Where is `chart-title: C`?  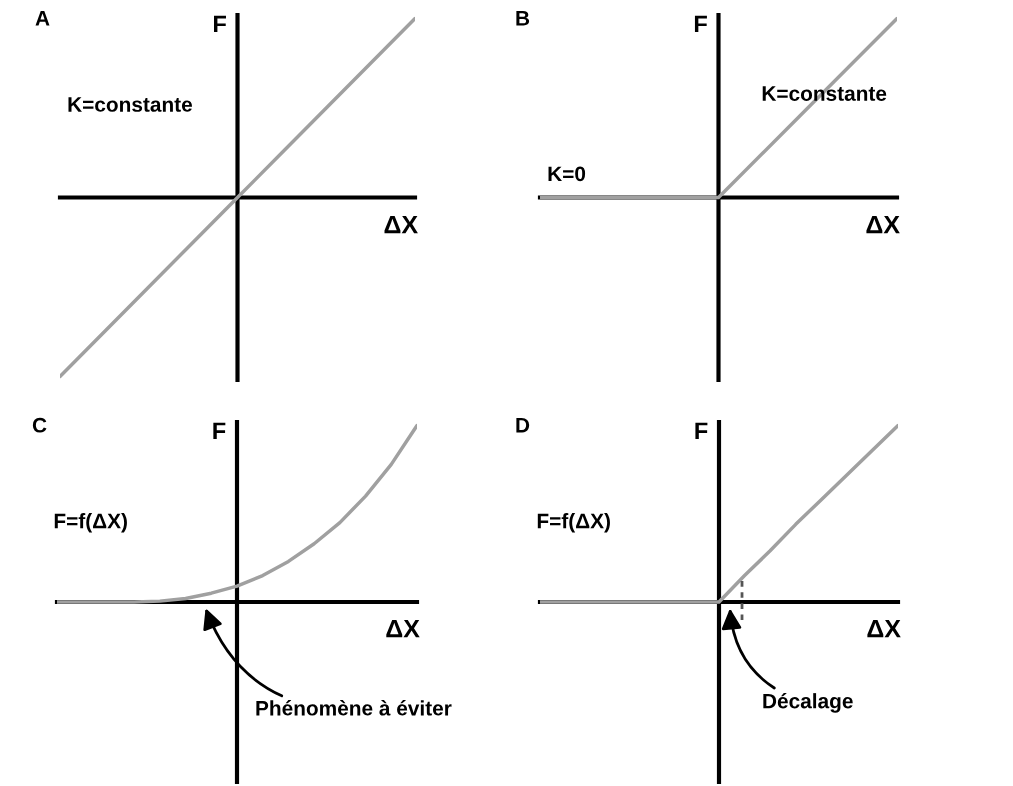 chart-title: C is located at coordinates (39, 425).